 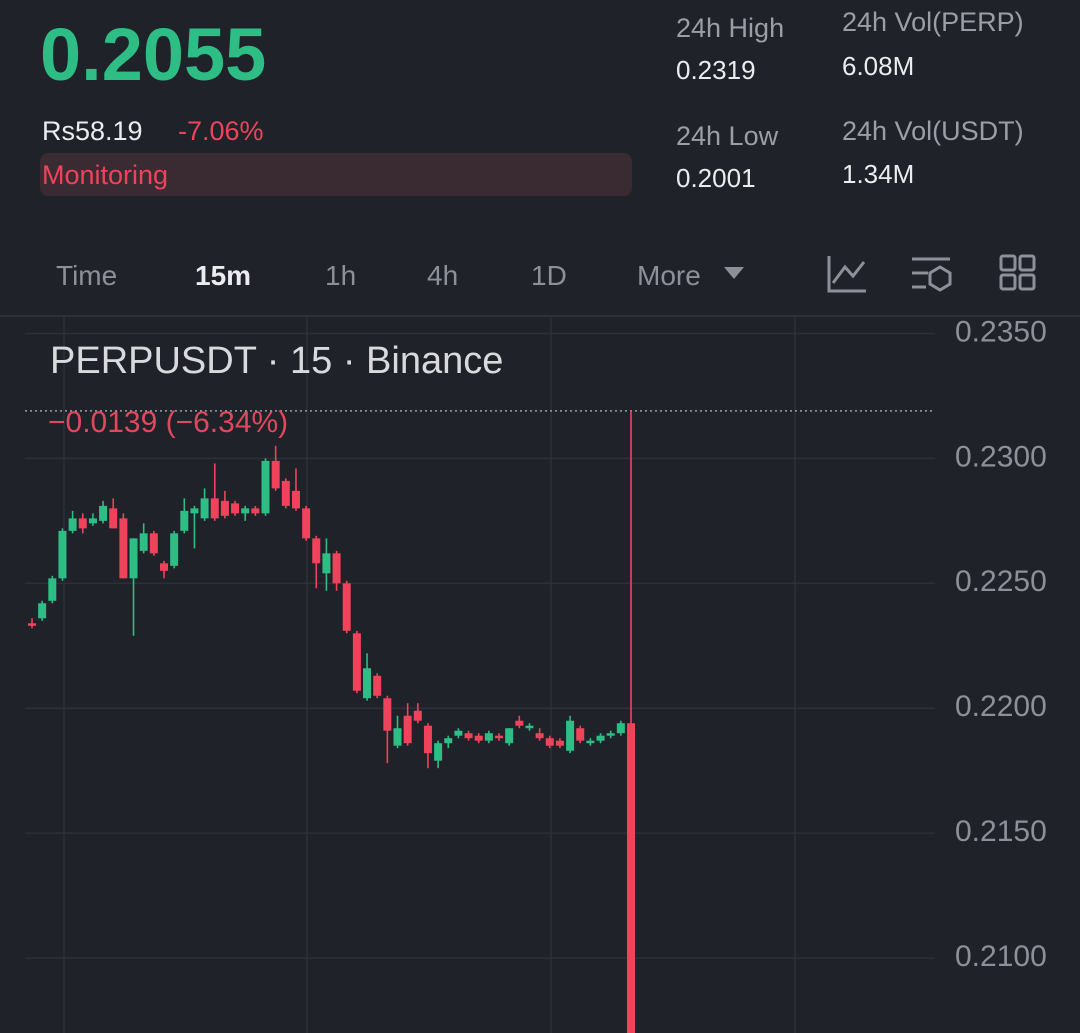 I want to click on tab: 15m, so click(x=223, y=275).